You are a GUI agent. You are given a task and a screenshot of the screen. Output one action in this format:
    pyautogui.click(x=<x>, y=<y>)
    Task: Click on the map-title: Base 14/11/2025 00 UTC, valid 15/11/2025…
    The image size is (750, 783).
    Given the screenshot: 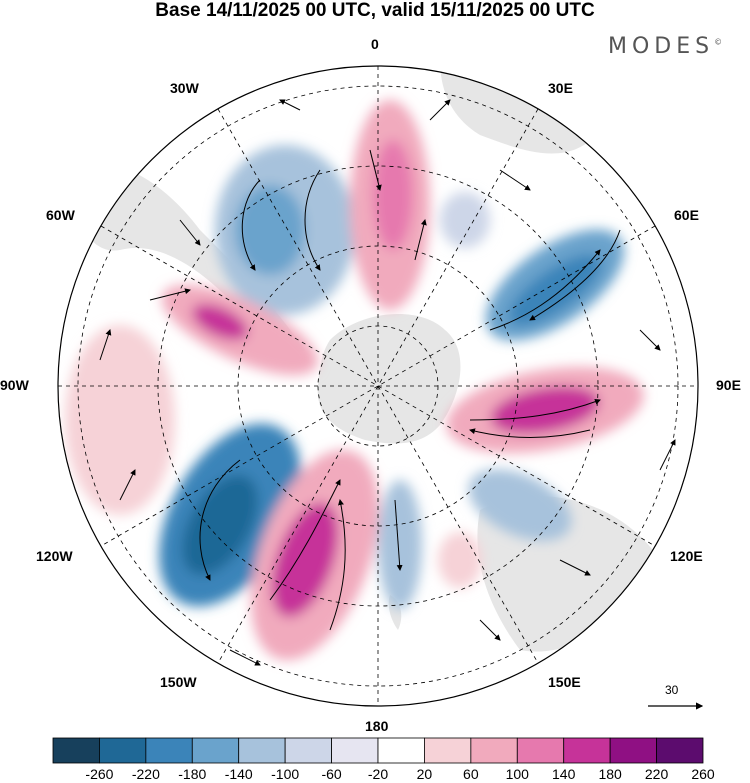 What is the action you would take?
    pyautogui.click(x=375, y=10)
    